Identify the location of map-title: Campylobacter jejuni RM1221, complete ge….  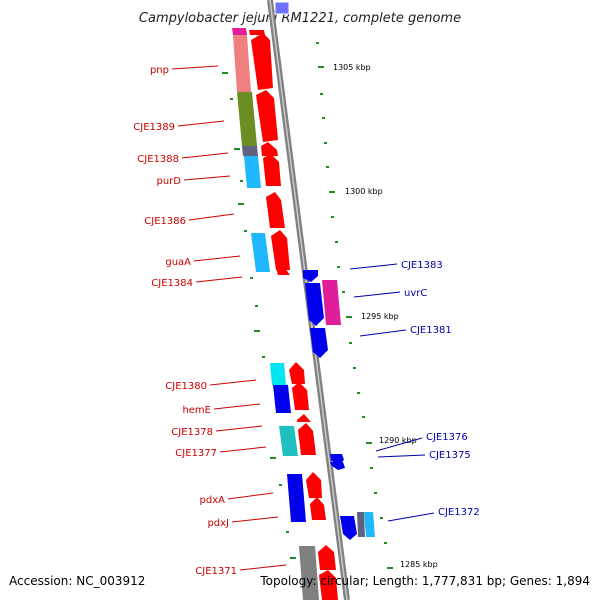
(300, 18).